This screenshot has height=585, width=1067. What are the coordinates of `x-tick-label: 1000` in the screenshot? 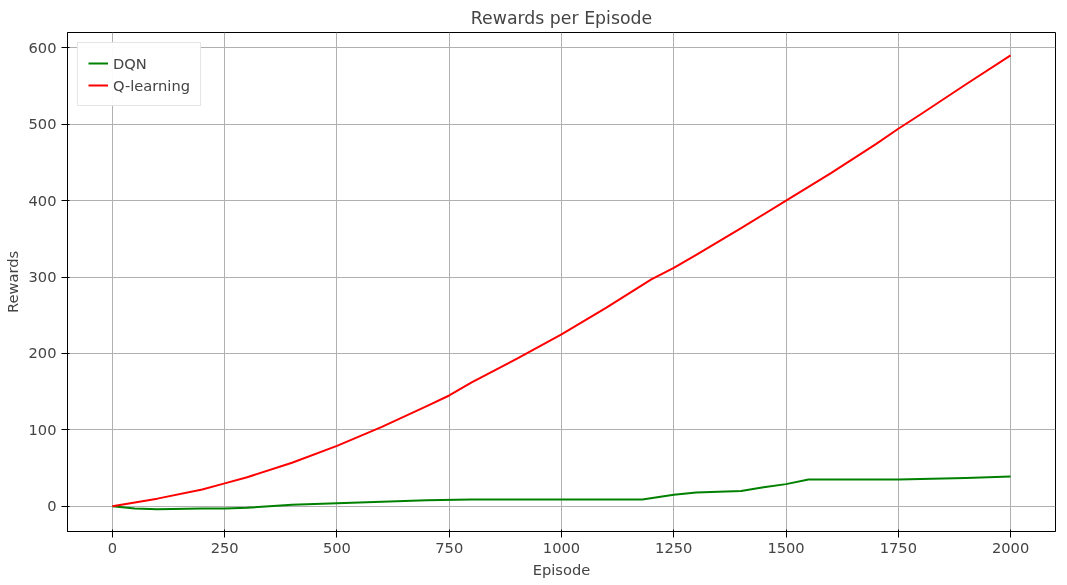 It's located at (561, 547).